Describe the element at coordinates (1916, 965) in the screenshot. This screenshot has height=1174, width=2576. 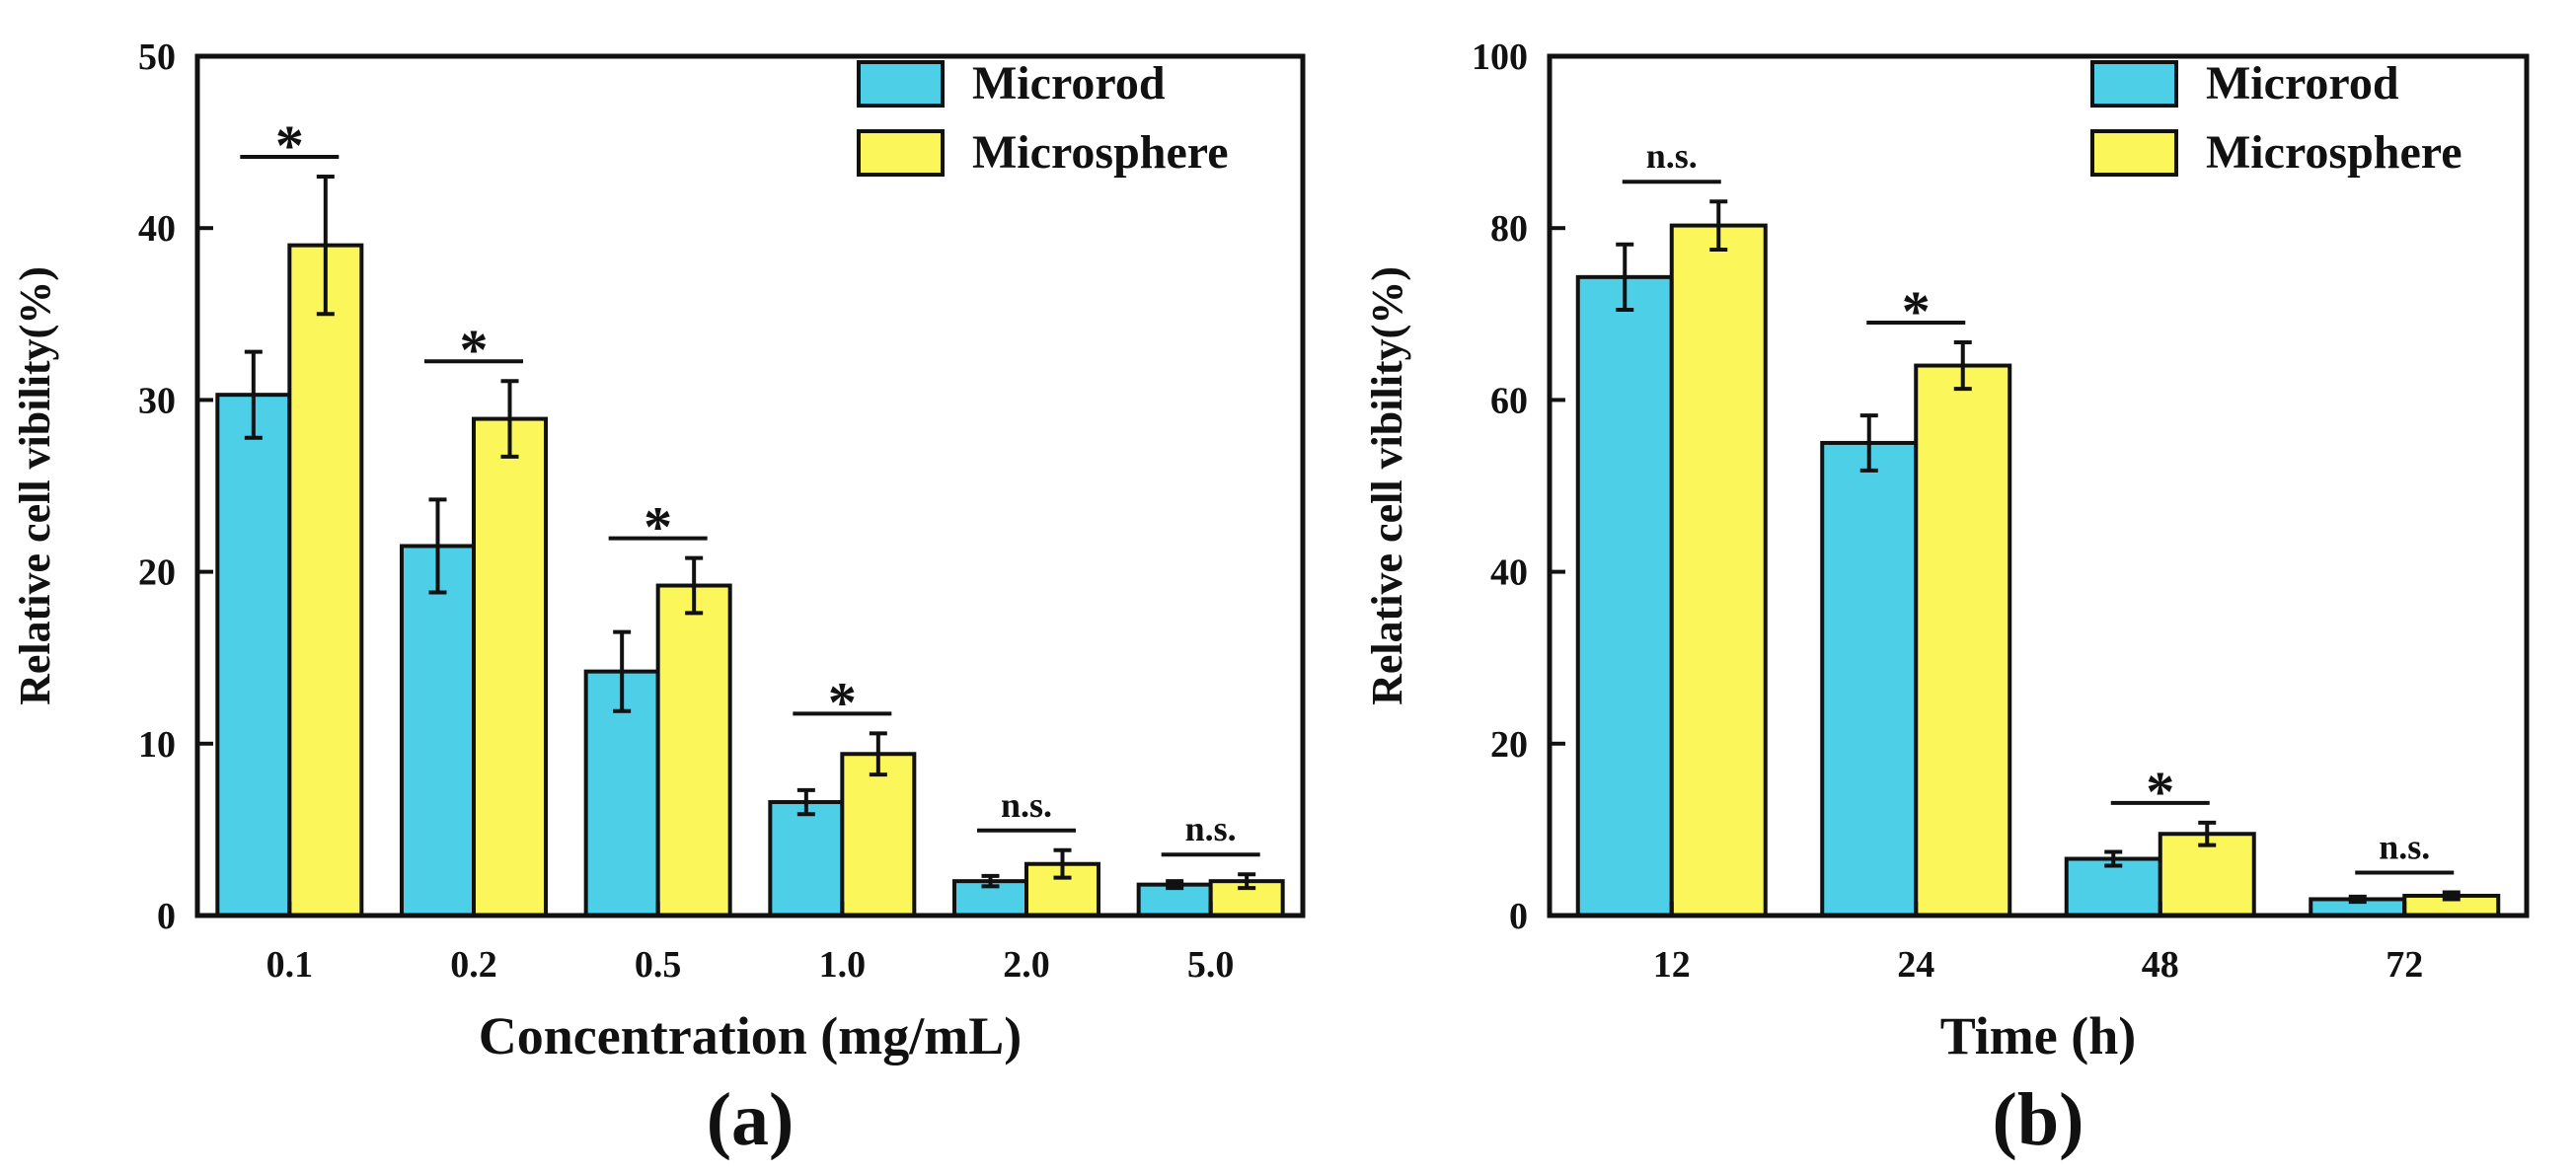
I see `x-tick-label: 24` at that location.